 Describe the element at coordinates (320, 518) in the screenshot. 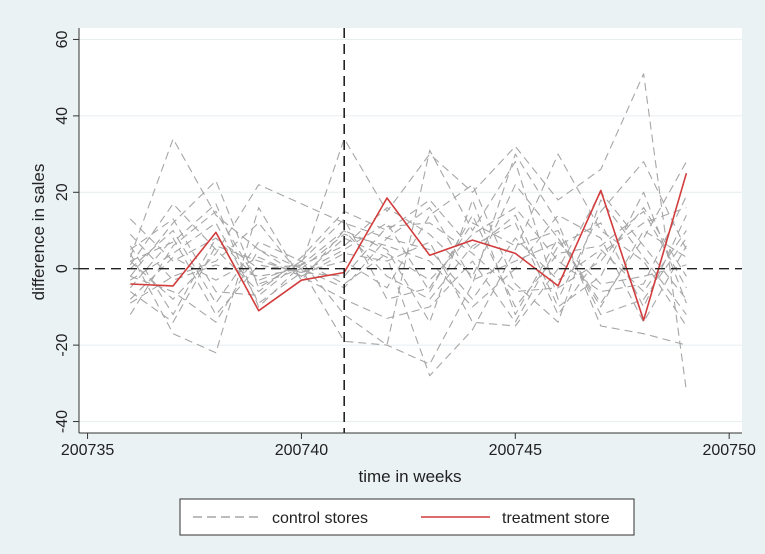

I see `legend-control-label: control stores` at that location.